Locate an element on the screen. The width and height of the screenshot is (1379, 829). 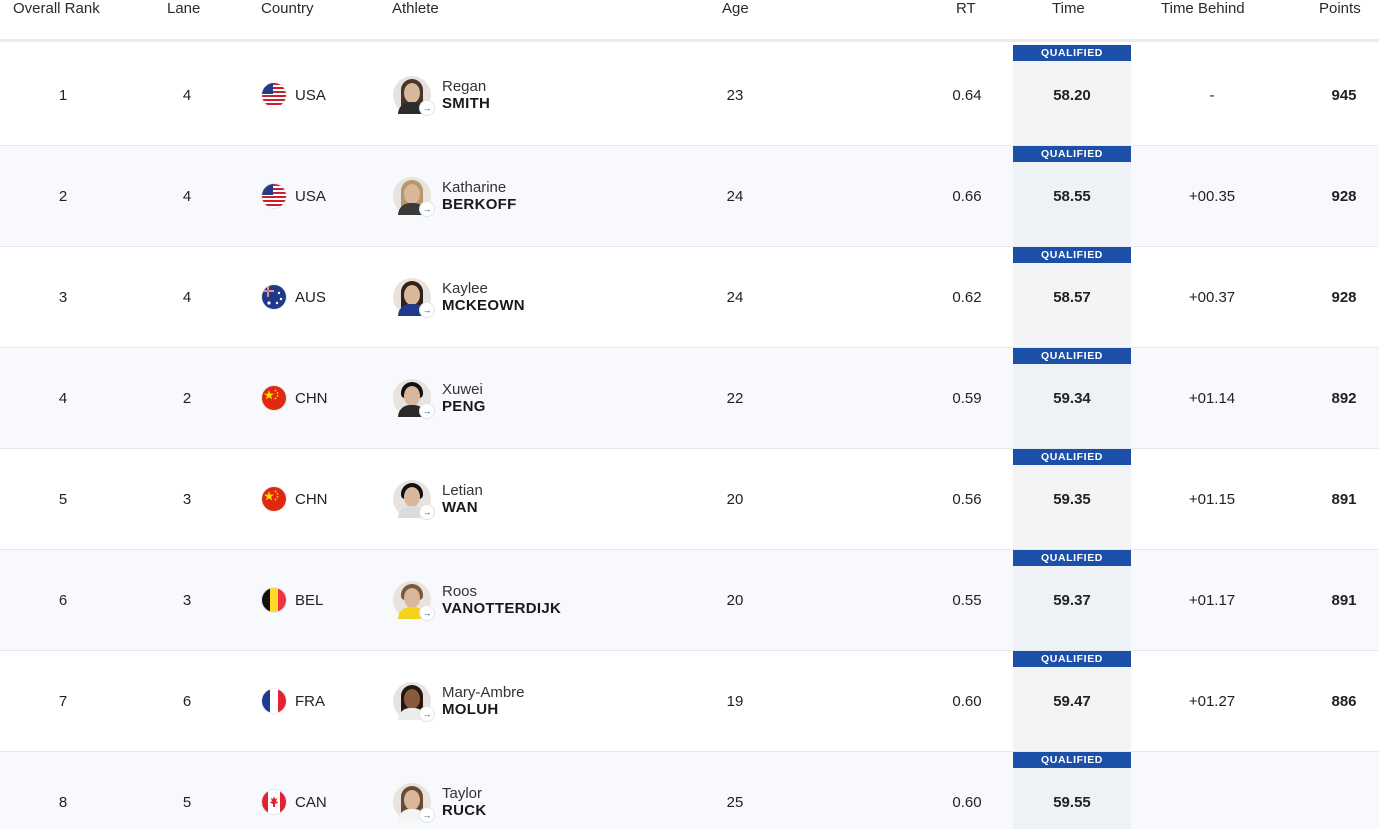
column-header-lane: Lane is located at coordinates (184, 8).